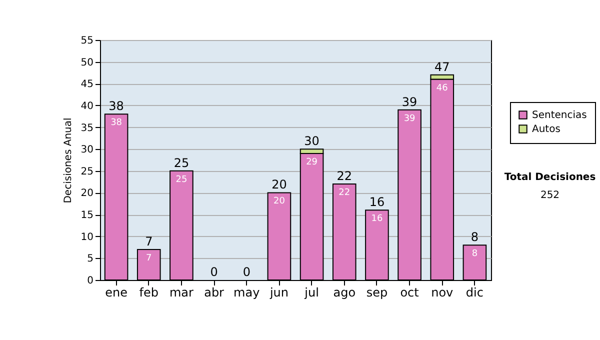 Image resolution: width=600 pixels, height=340 pixels. Describe the element at coordinates (87, 84) in the screenshot. I see `y-tick-label: 45` at that location.